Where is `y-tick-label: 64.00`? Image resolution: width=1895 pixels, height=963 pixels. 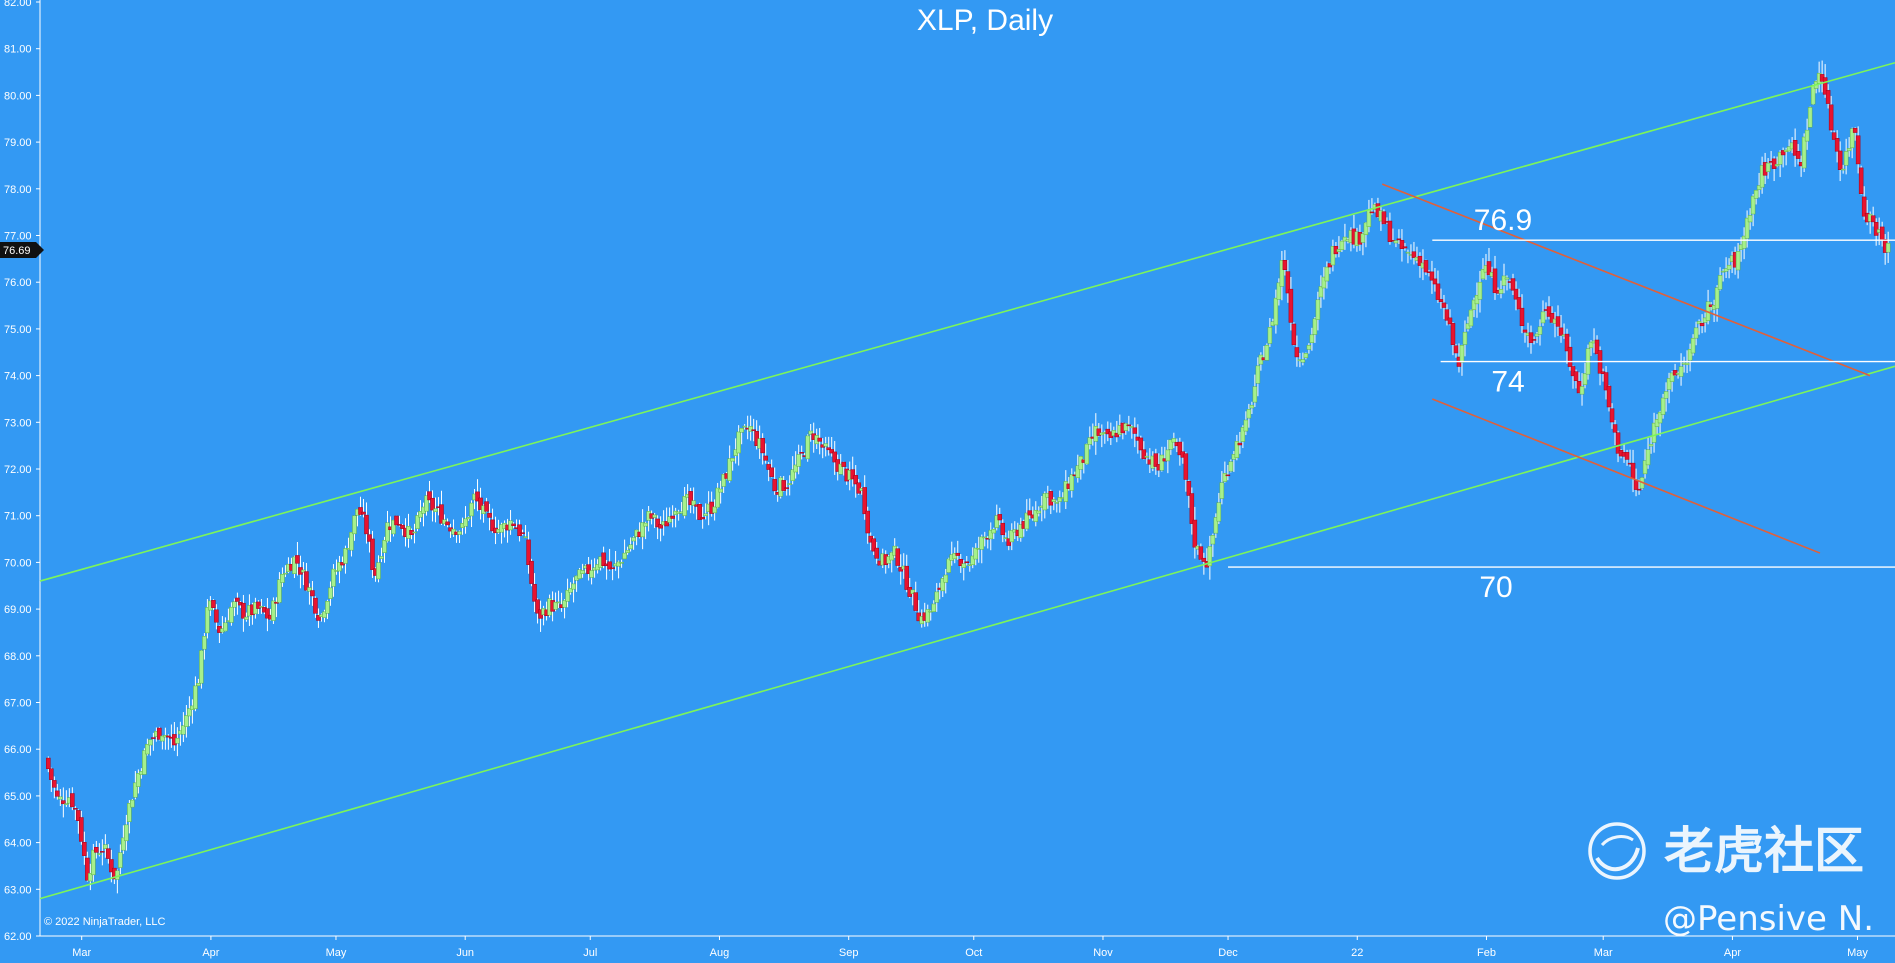 y-tick-label: 64.00 is located at coordinates (18, 844).